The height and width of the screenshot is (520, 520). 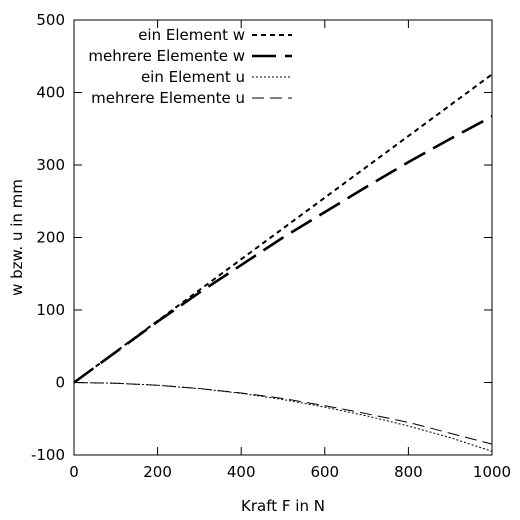 What do you see at coordinates (408, 472) in the screenshot?
I see `x-tick-label: 800` at bounding box center [408, 472].